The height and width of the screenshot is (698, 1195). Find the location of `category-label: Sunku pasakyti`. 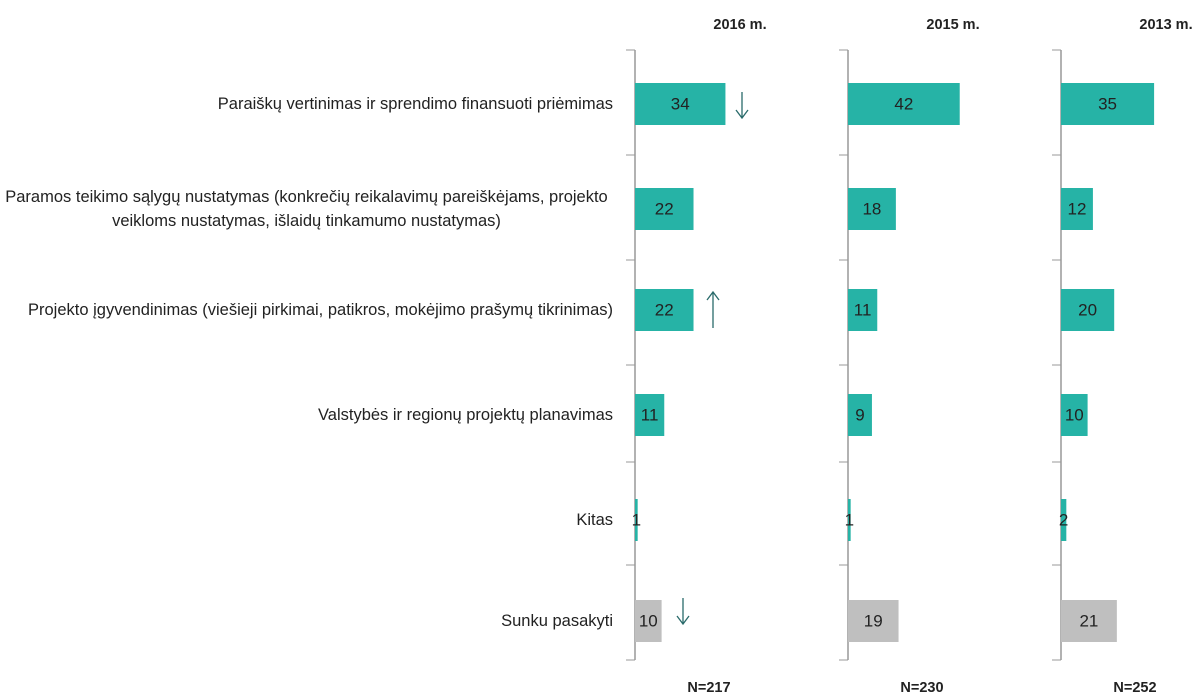

category-label: Sunku pasakyti is located at coordinates (306, 621).